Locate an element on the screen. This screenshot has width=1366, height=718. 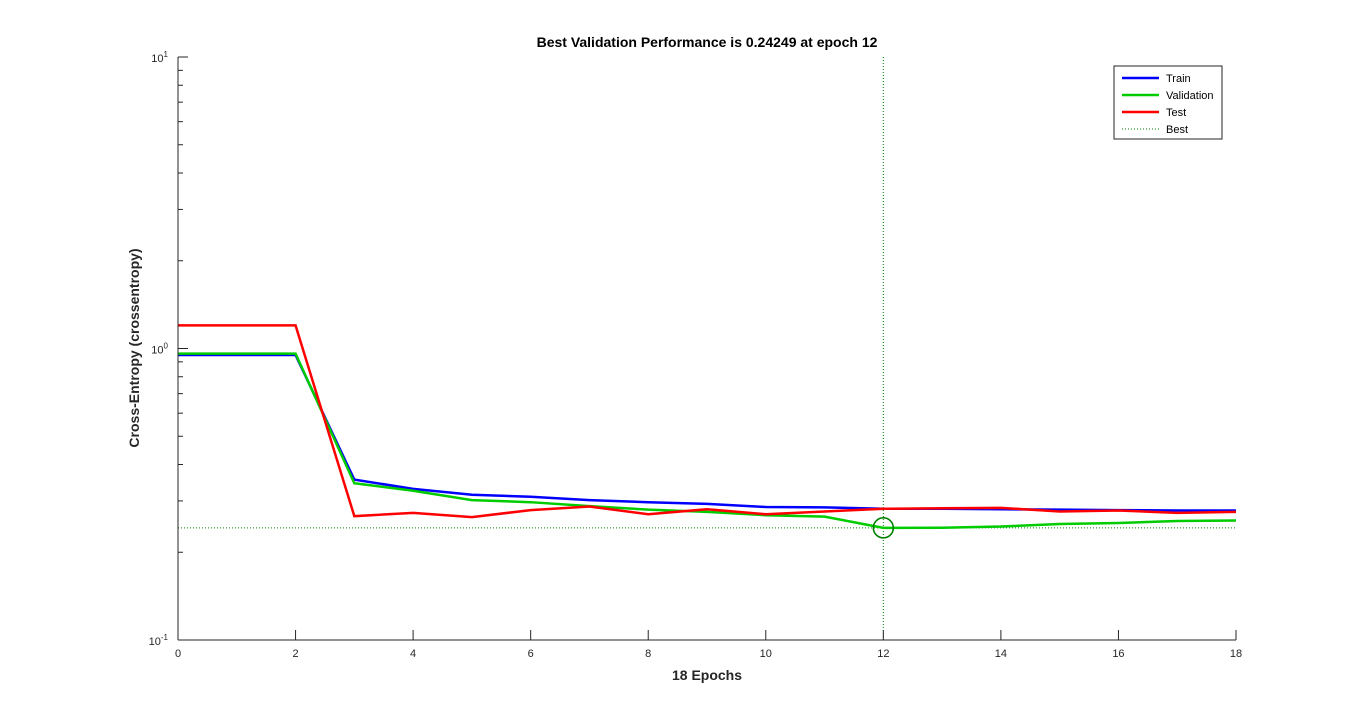
y-axis-ticks: 10⁻¹ 10⁰ 10¹ is located at coordinates (168, 349).